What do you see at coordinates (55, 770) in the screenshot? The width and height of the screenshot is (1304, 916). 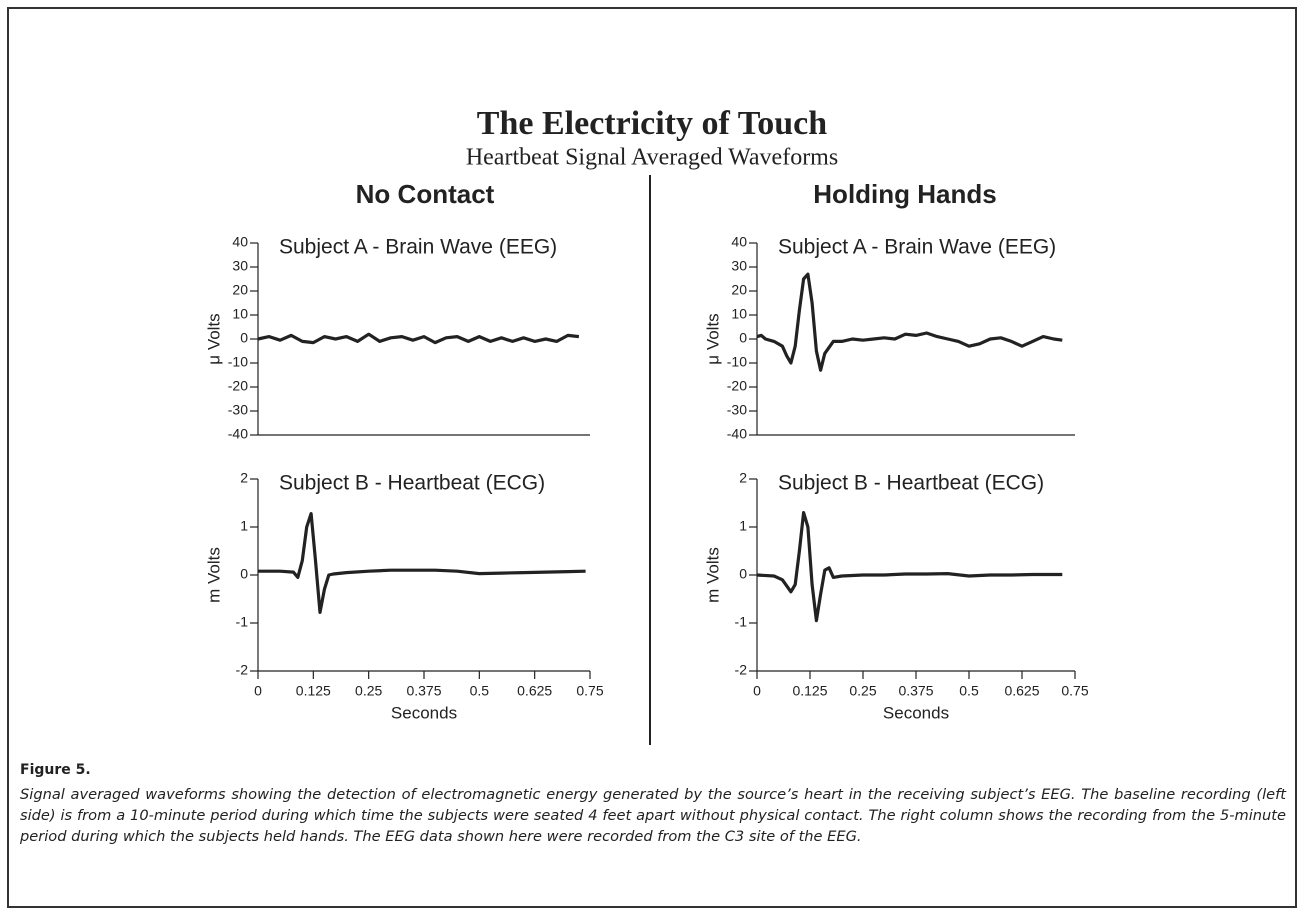 I see `caption-label: Figure 5.` at bounding box center [55, 770].